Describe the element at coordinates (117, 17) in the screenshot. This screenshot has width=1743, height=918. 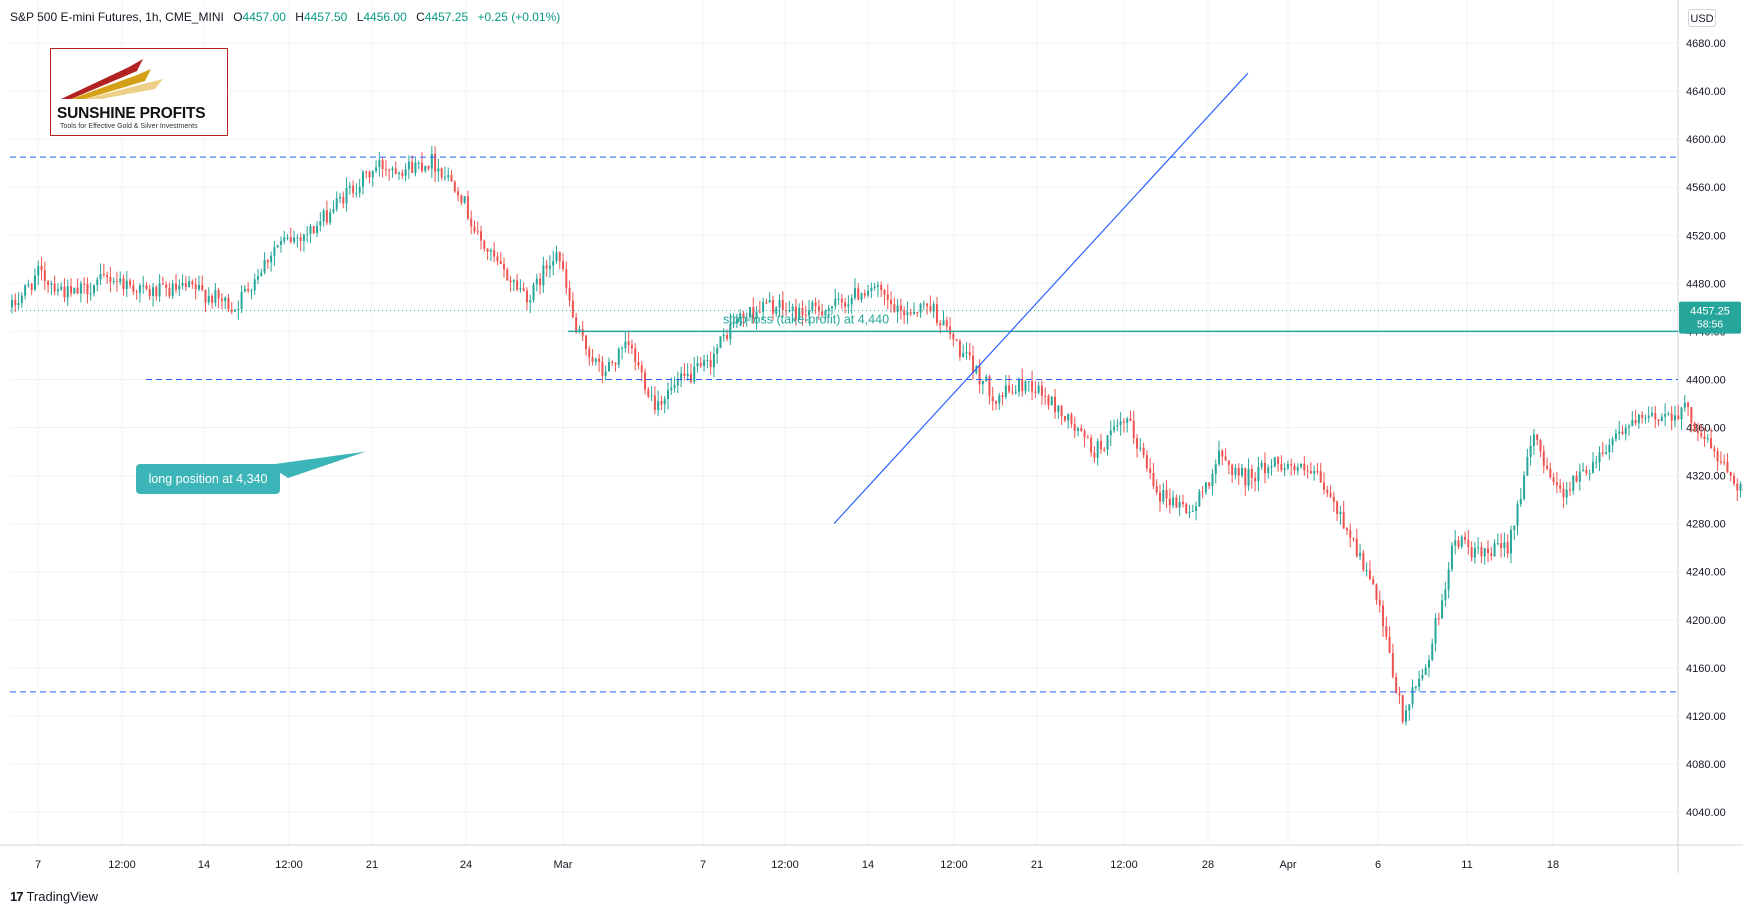
I see `symbol-title: S&P 500 E-mini Futures, 1h, CME_MINI` at that location.